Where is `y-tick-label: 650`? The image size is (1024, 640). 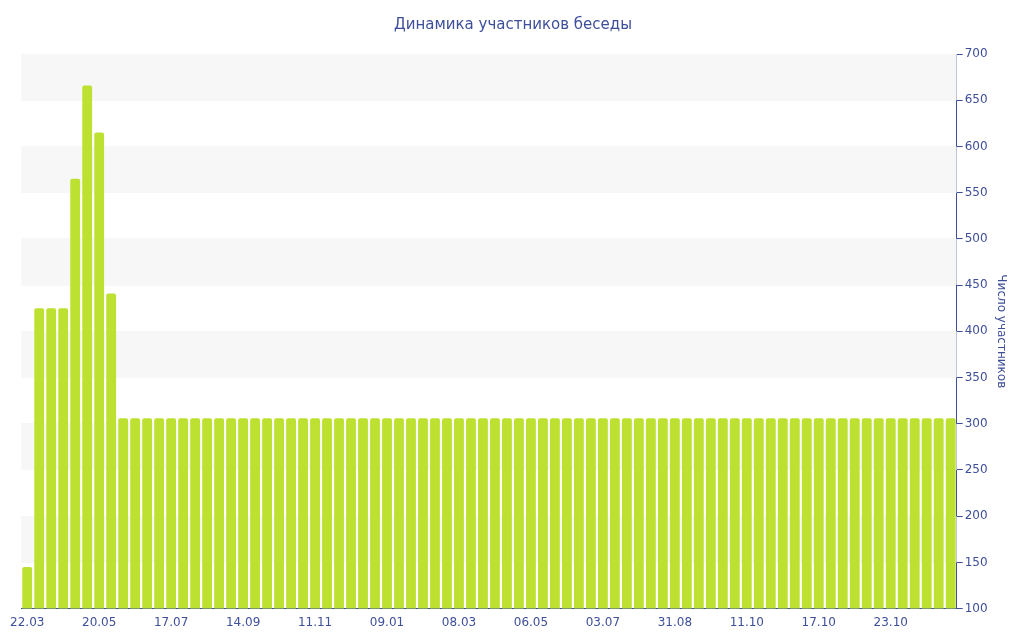
y-tick-label: 650 is located at coordinates (976, 99).